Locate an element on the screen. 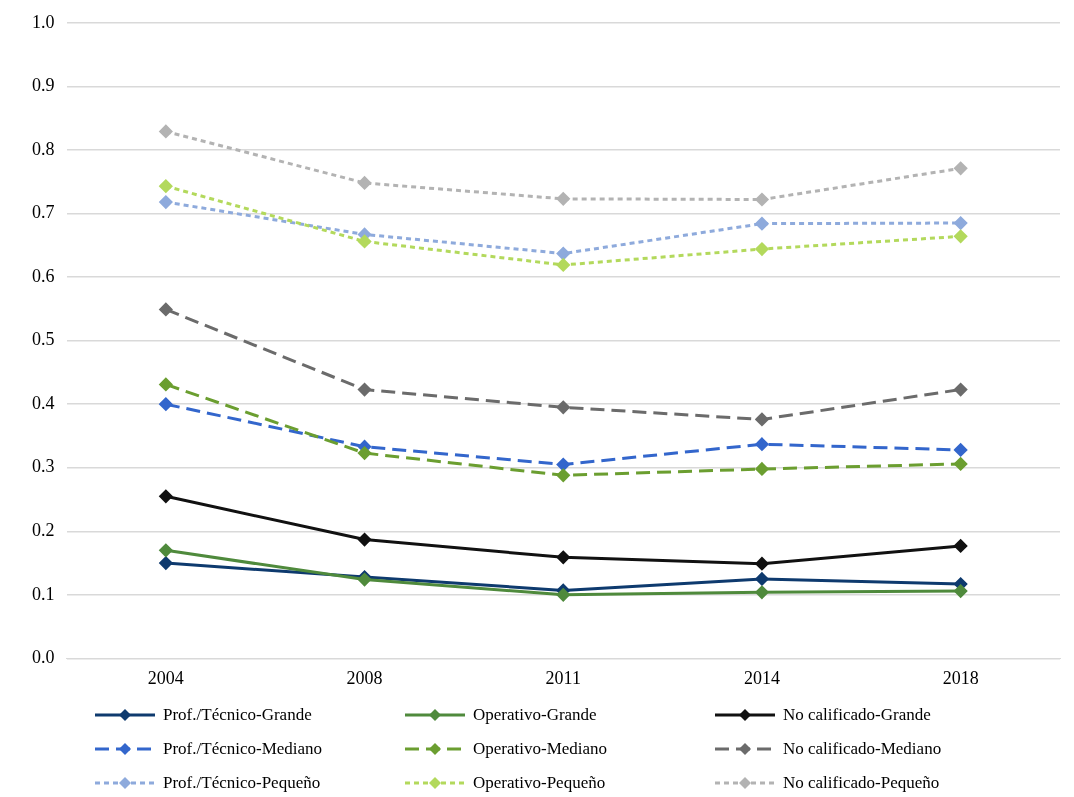 The width and height of the screenshot is (1074, 797). legend-label: No calificado-Grande is located at coordinates (857, 715).